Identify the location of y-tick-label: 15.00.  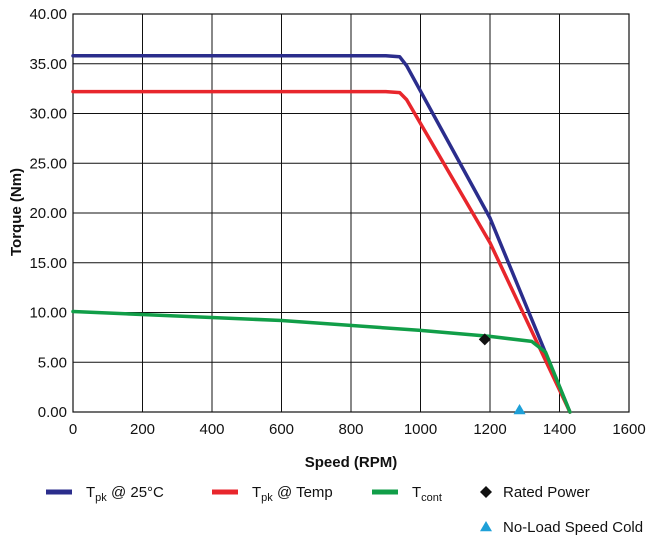
(48, 263).